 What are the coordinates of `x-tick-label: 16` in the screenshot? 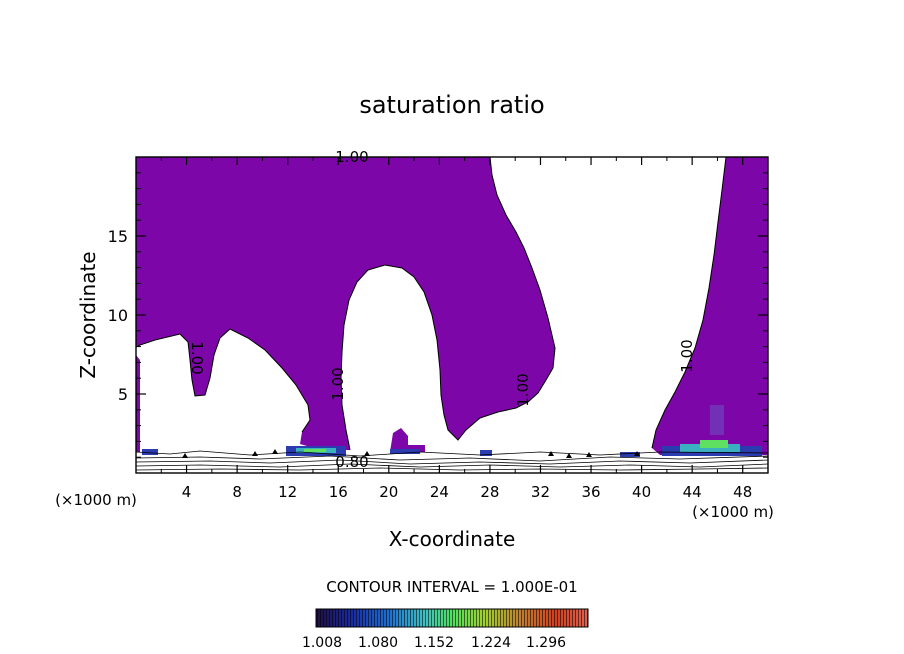 It's located at (338, 492).